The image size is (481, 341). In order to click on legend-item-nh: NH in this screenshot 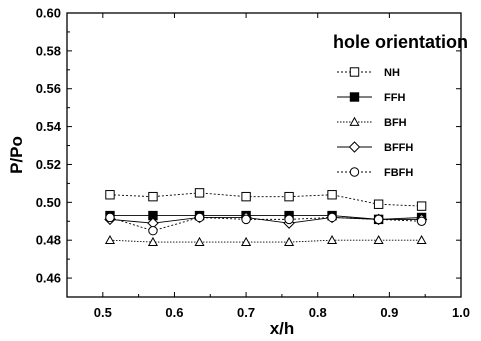, I will do `click(368, 73)`.